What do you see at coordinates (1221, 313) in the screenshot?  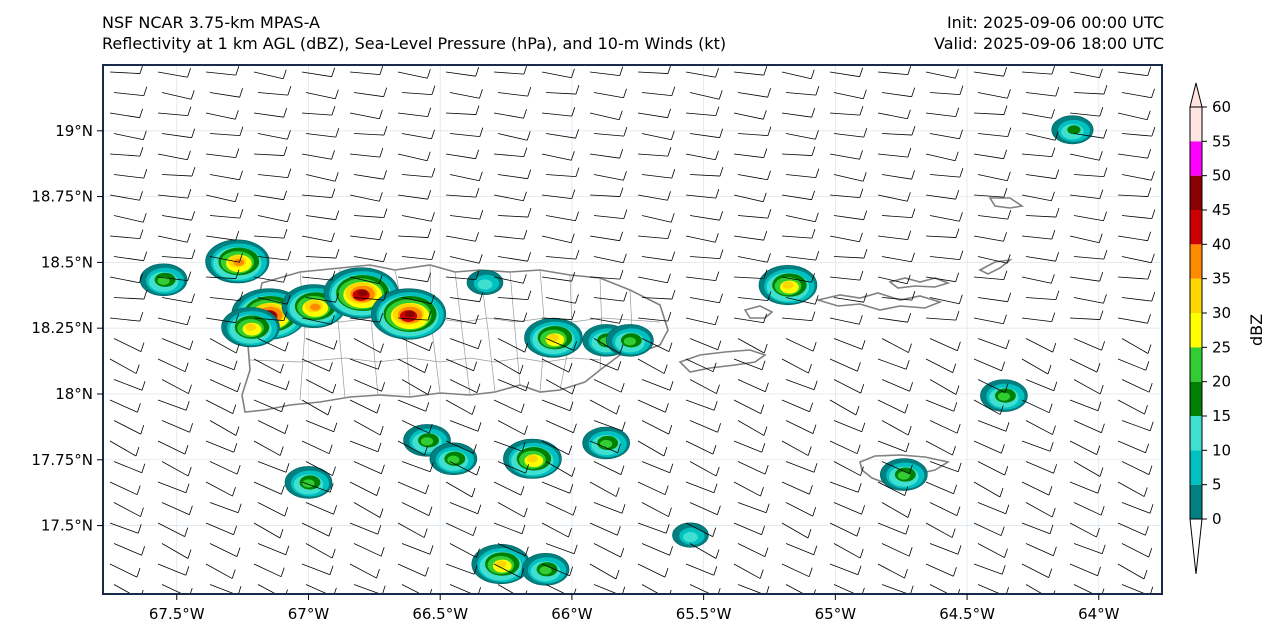 I see `colorbar-tick-label: 30` at bounding box center [1221, 313].